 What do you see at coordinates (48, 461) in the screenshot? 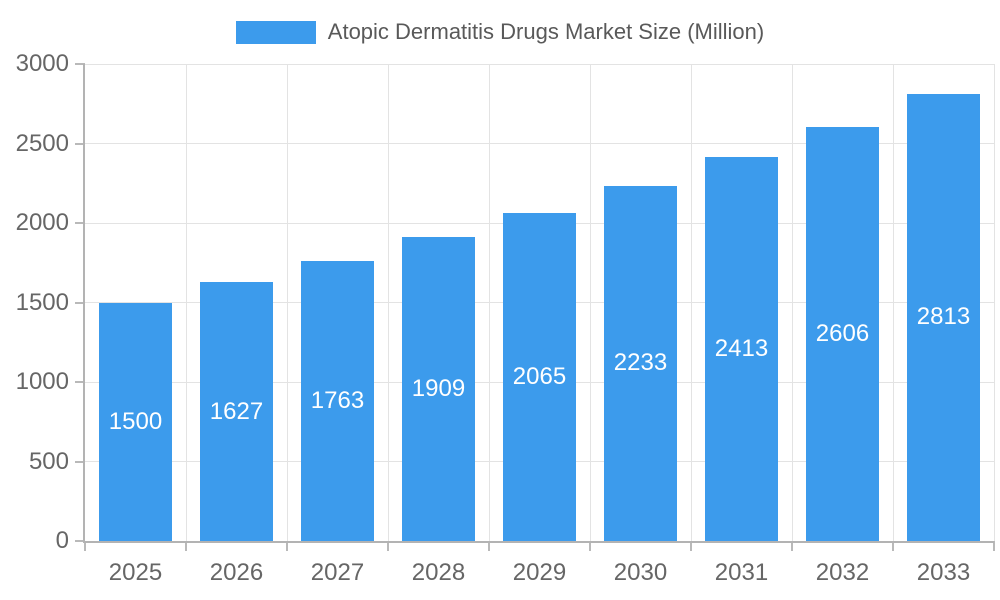
I see `y-tick-label-500: 500` at bounding box center [48, 461].